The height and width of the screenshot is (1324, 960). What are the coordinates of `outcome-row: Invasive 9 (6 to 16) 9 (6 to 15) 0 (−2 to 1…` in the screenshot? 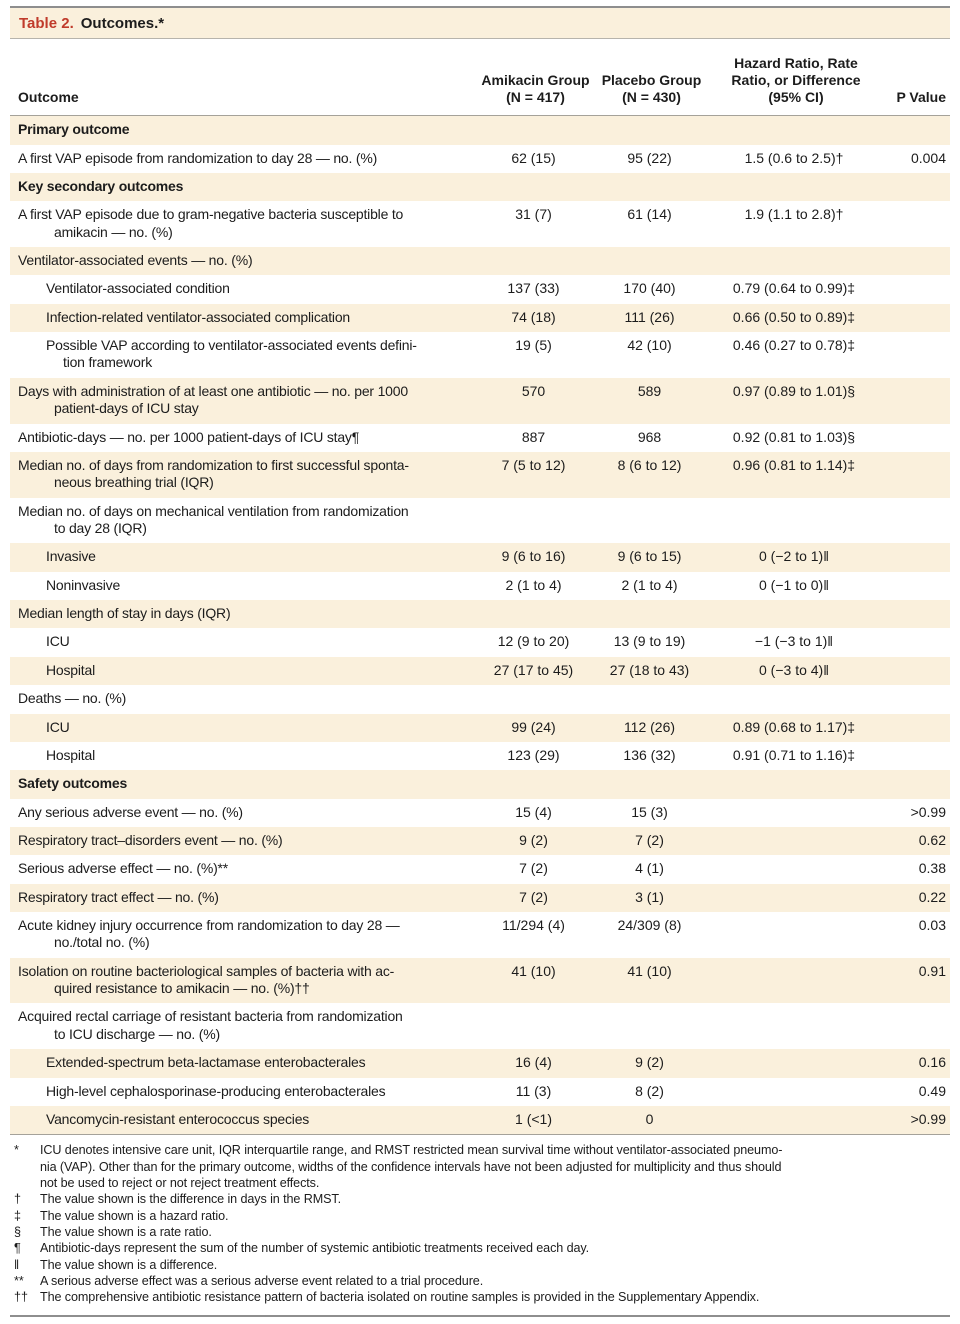 It's located at (480, 557).